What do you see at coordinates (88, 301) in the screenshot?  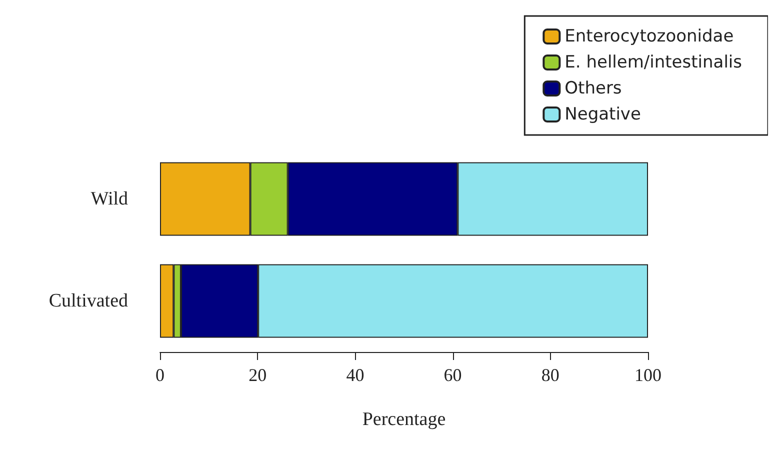 I see `y-tick-label: Cultivated` at bounding box center [88, 301].